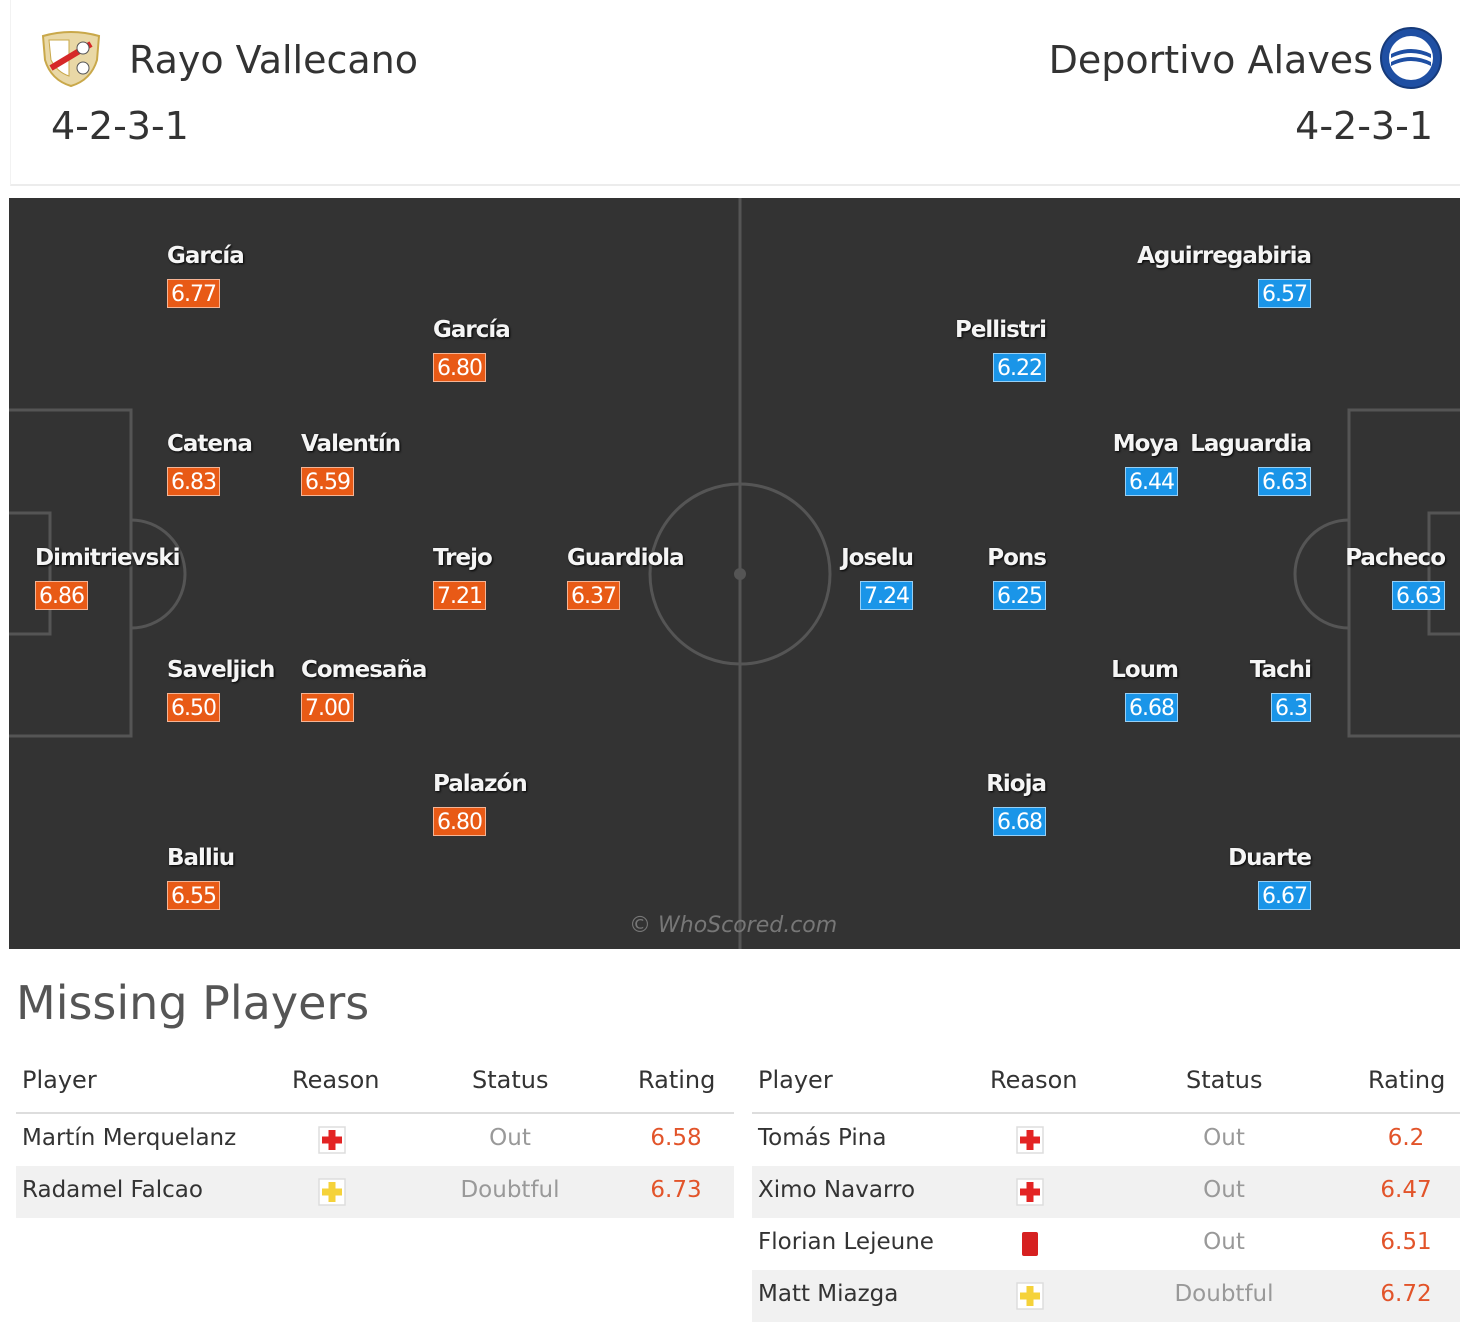 The height and width of the screenshot is (1324, 1460). I want to click on player-name: Guardiola, so click(626, 558).